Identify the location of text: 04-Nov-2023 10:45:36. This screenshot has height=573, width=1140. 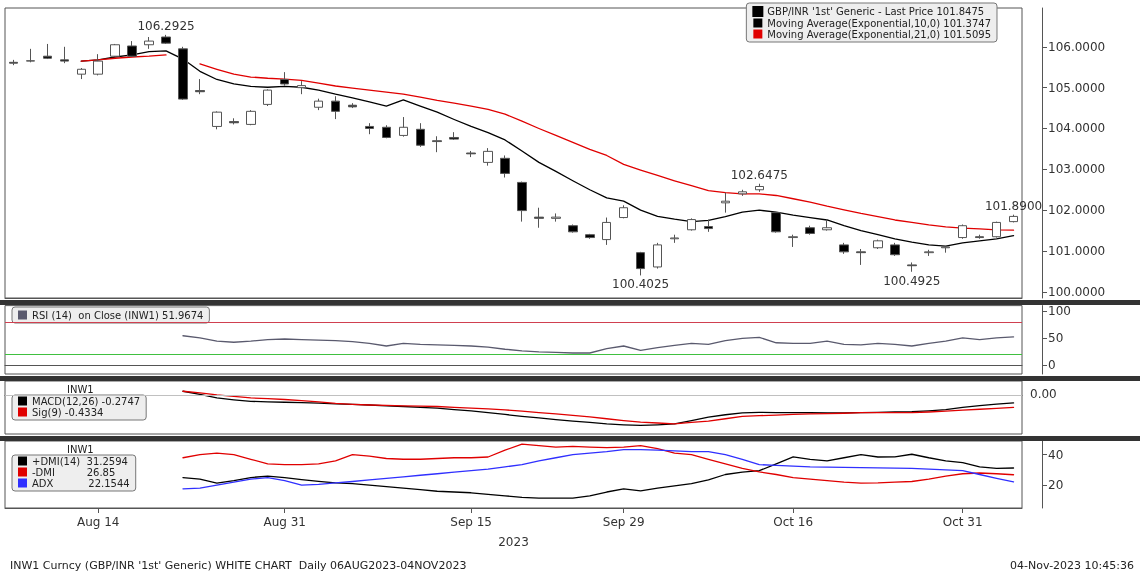
(1072, 565).